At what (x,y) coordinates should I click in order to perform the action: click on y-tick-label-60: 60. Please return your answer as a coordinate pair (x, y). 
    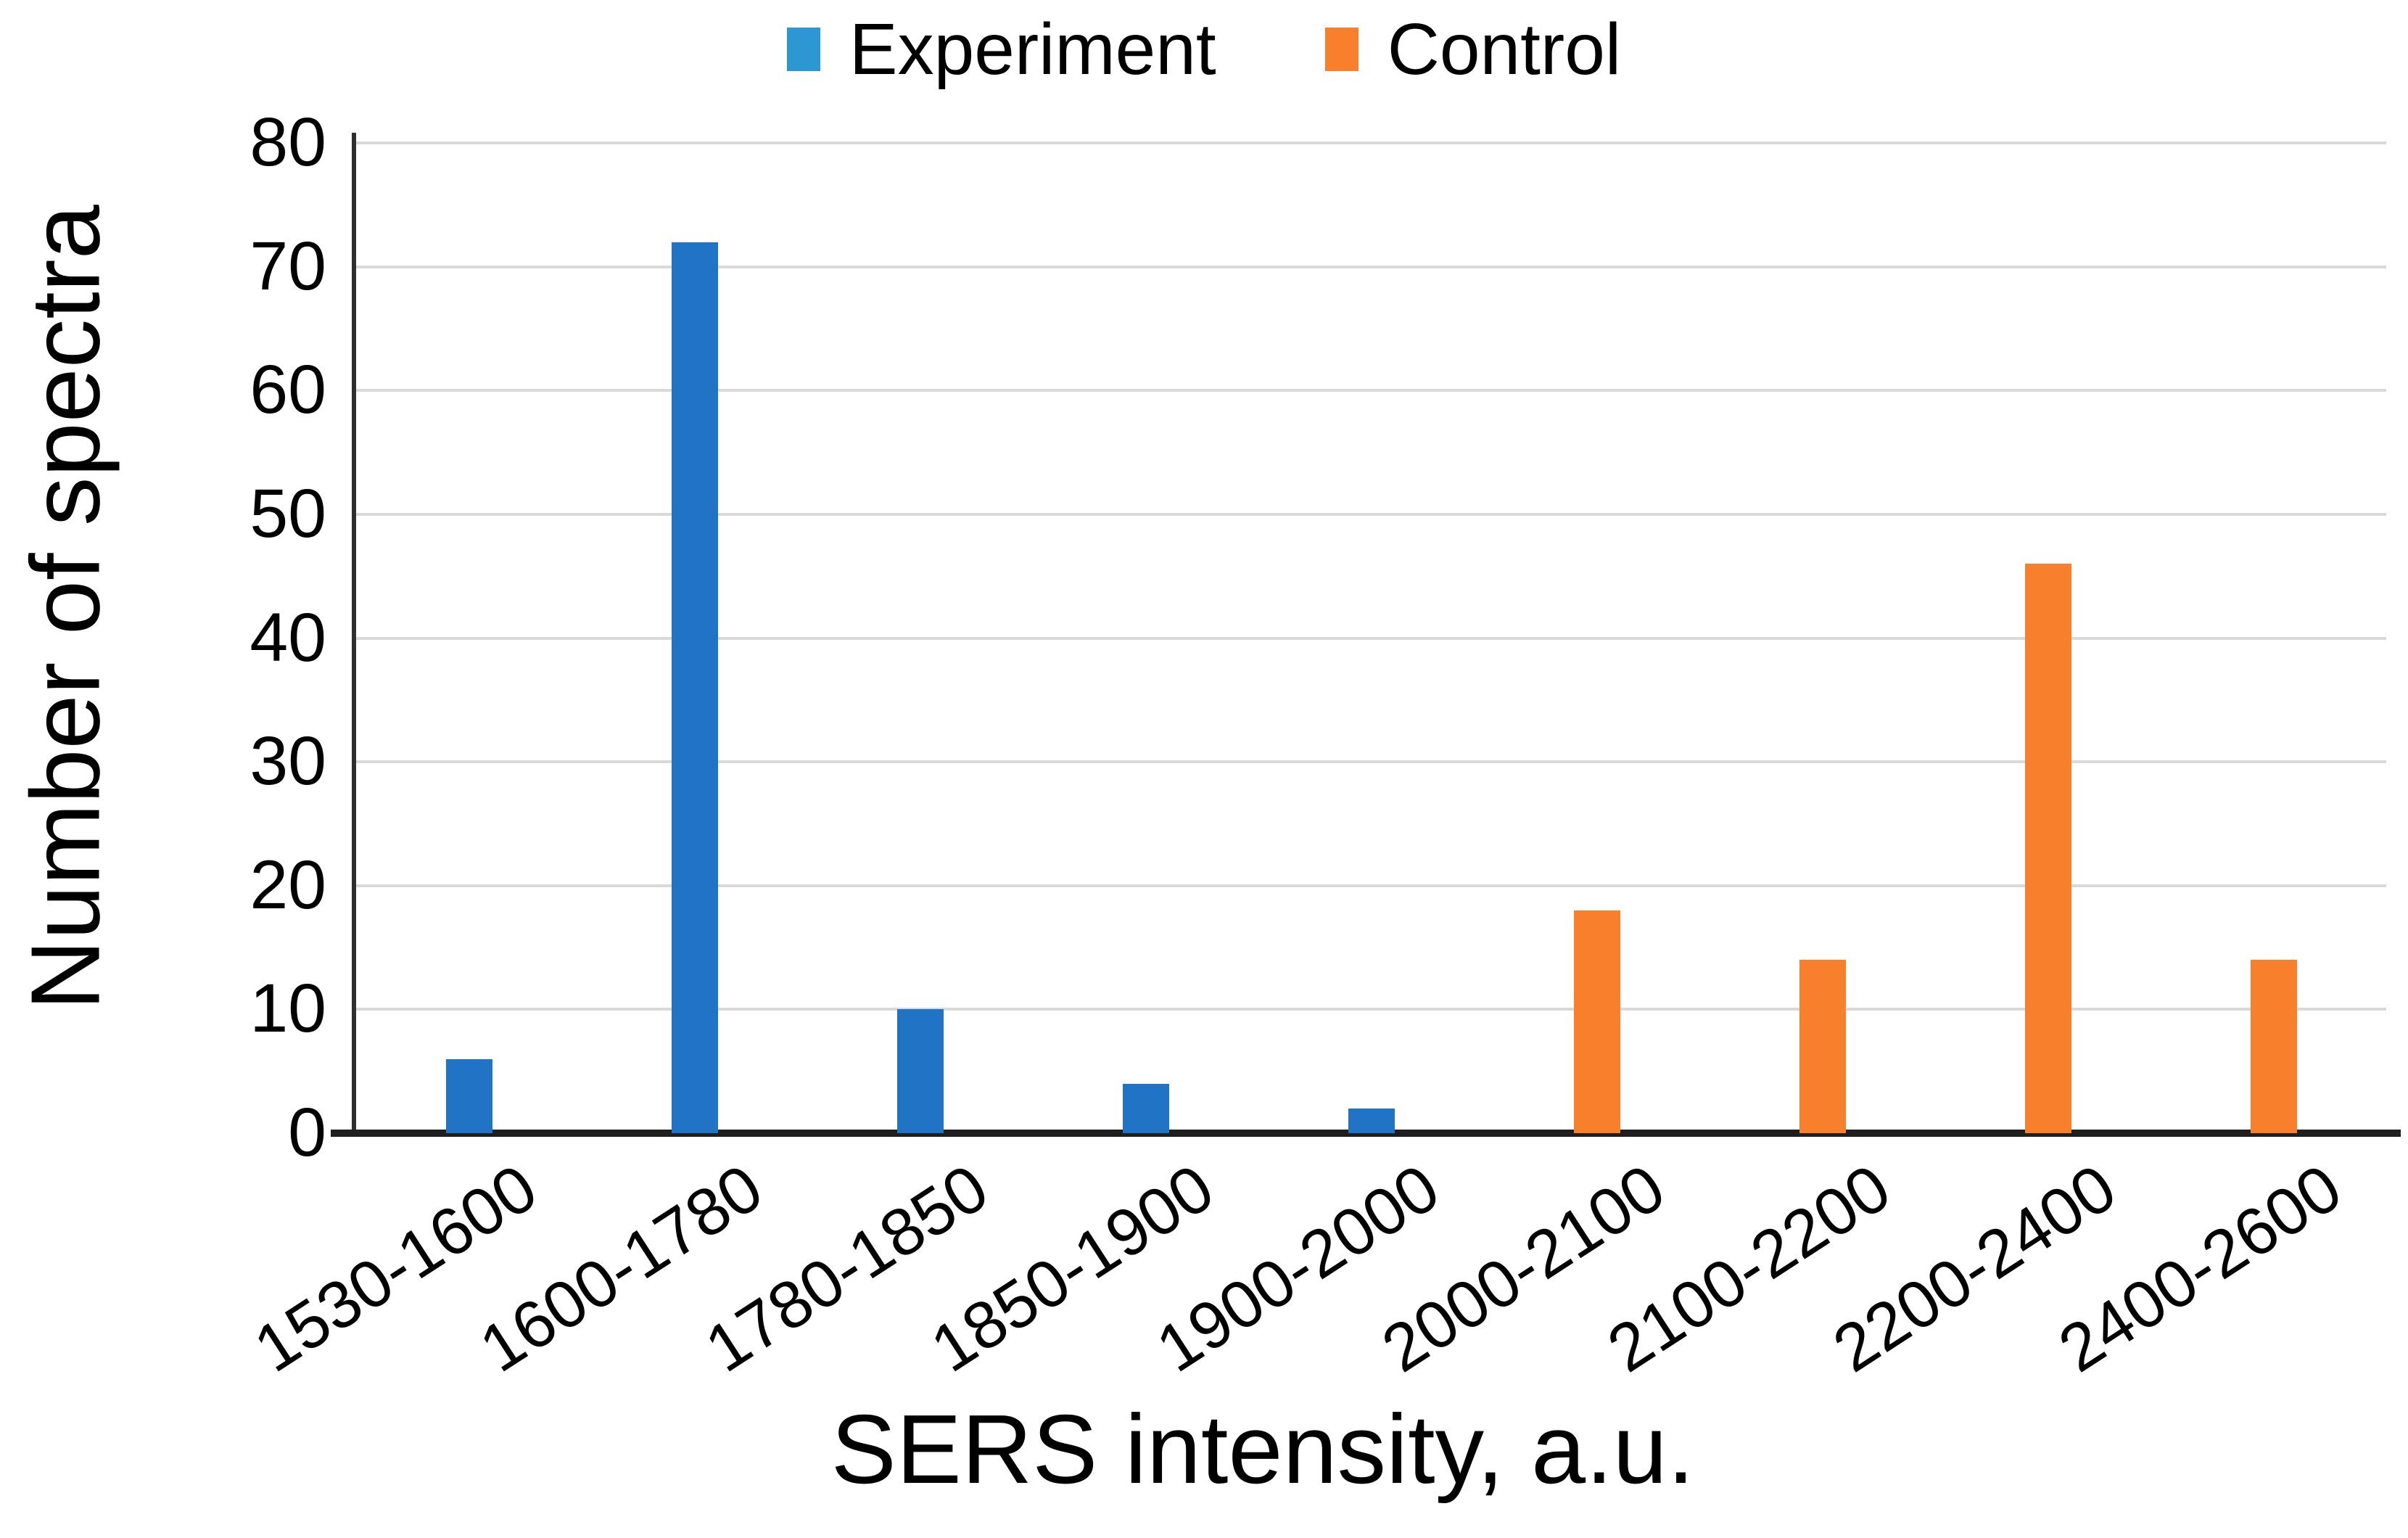
    Looking at the image, I should click on (288, 390).